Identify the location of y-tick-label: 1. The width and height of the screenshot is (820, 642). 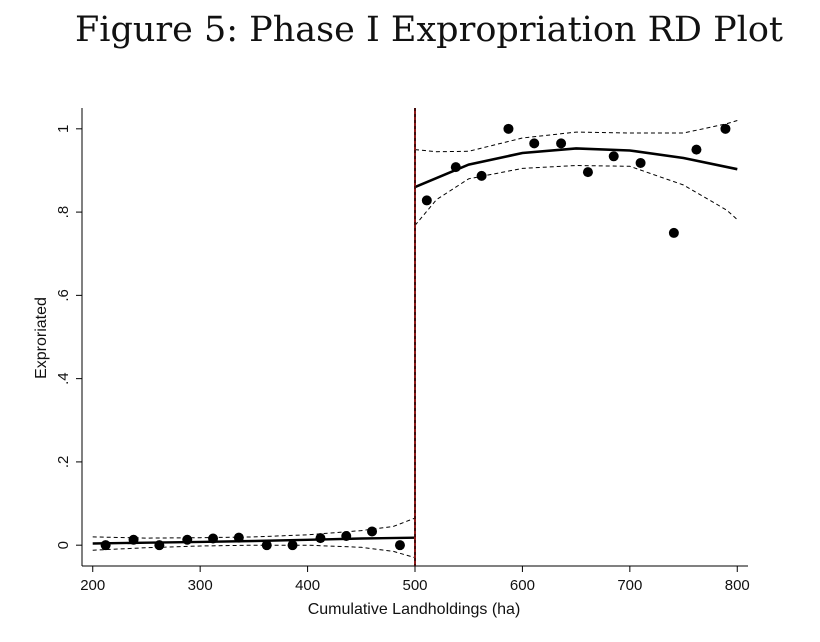
(63, 129).